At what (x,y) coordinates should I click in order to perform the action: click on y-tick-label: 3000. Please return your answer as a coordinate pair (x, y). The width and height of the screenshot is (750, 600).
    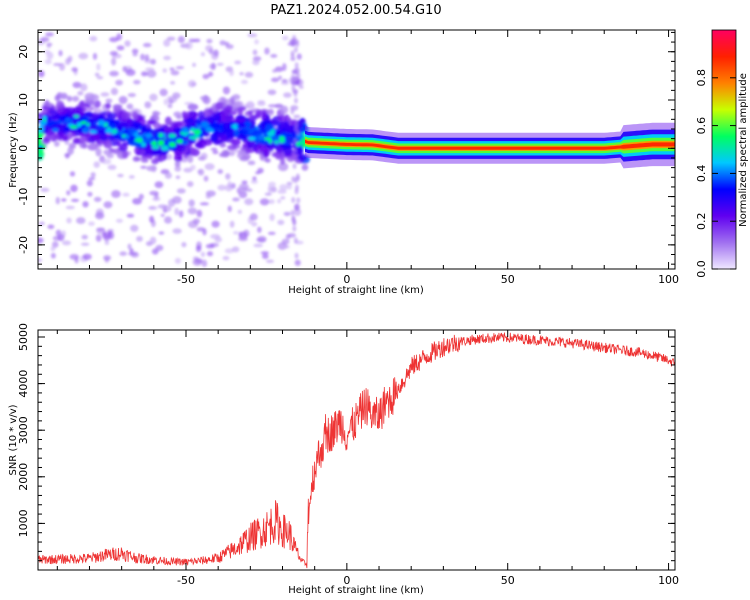
    Looking at the image, I should click on (23, 430).